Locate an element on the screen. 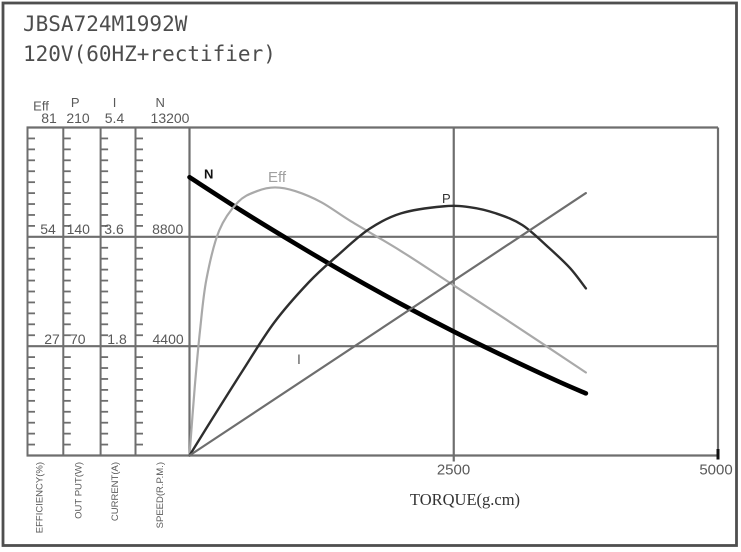 This screenshot has height=552, width=741. eff-max-value: 81 is located at coordinates (49, 118).